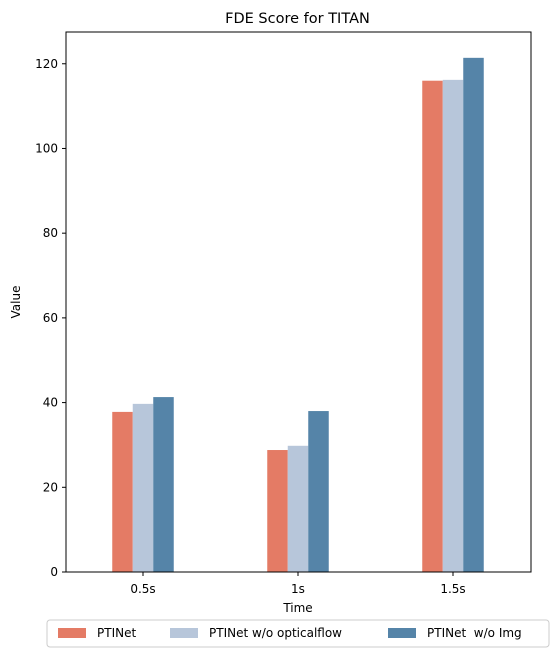  Describe the element at coordinates (16, 302) in the screenshot. I see `y-axis-label: Value` at that location.